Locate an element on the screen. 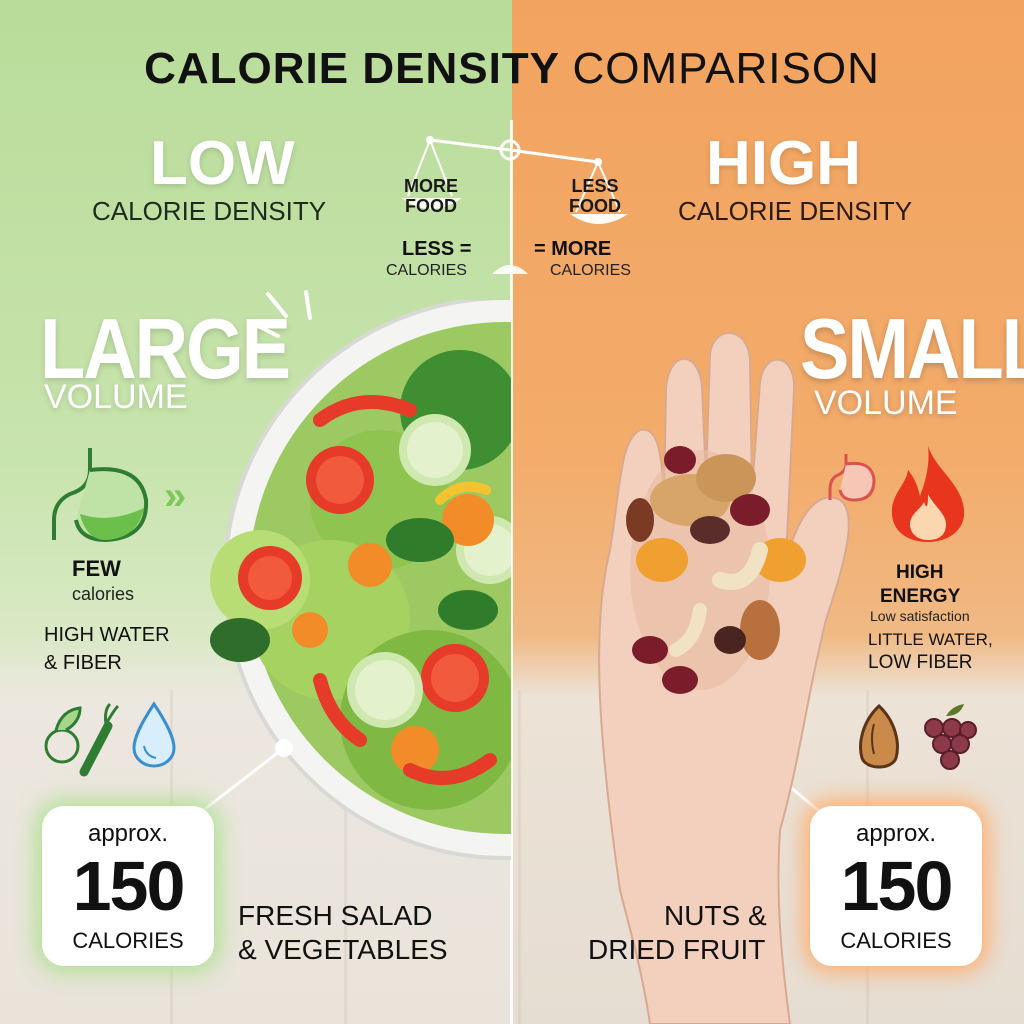 The image size is (1024, 1024). water-drop-icon is located at coordinates (154, 734).